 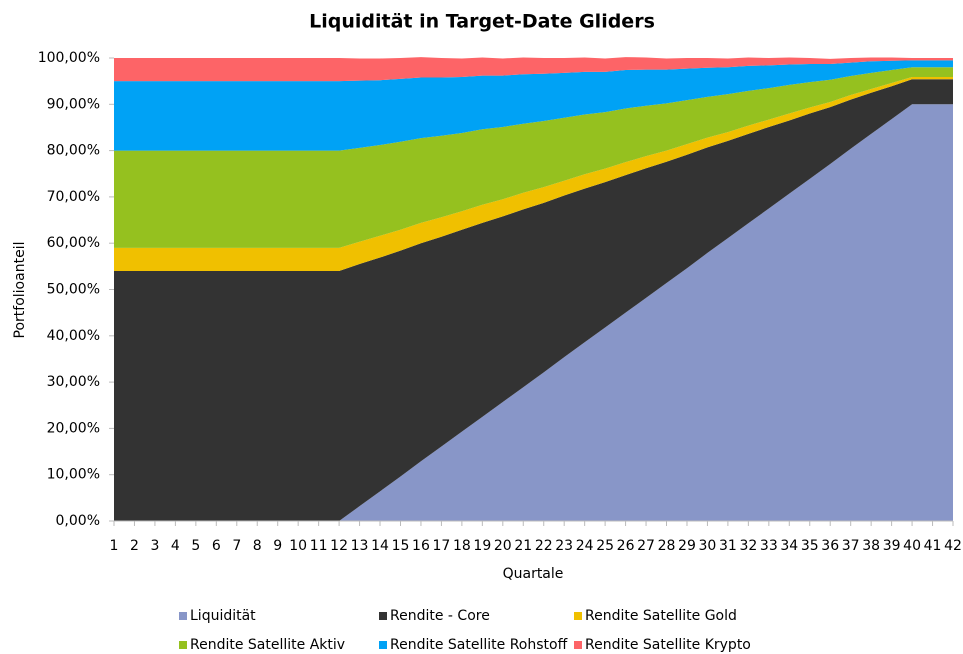 I want to click on chart-title: Liquidität in Target-Date Gliders, so click(x=482, y=22).